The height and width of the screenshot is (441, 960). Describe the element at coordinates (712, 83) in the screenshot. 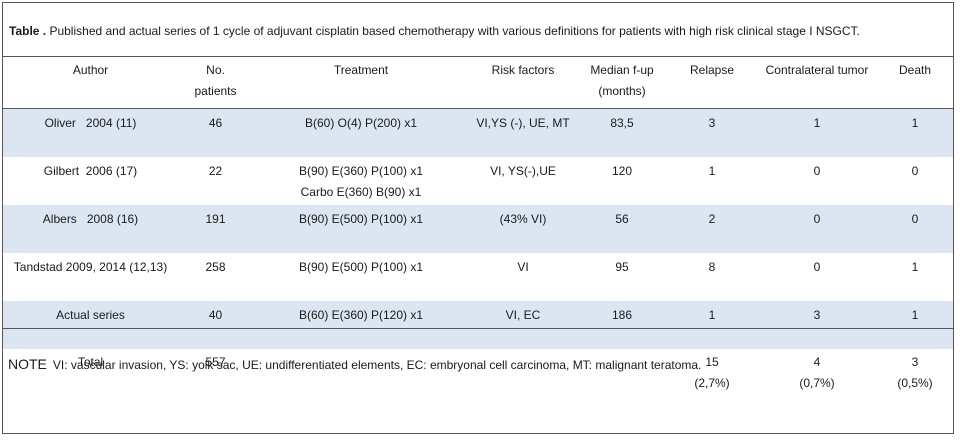

I see `header-relapse: Relapse` at that location.